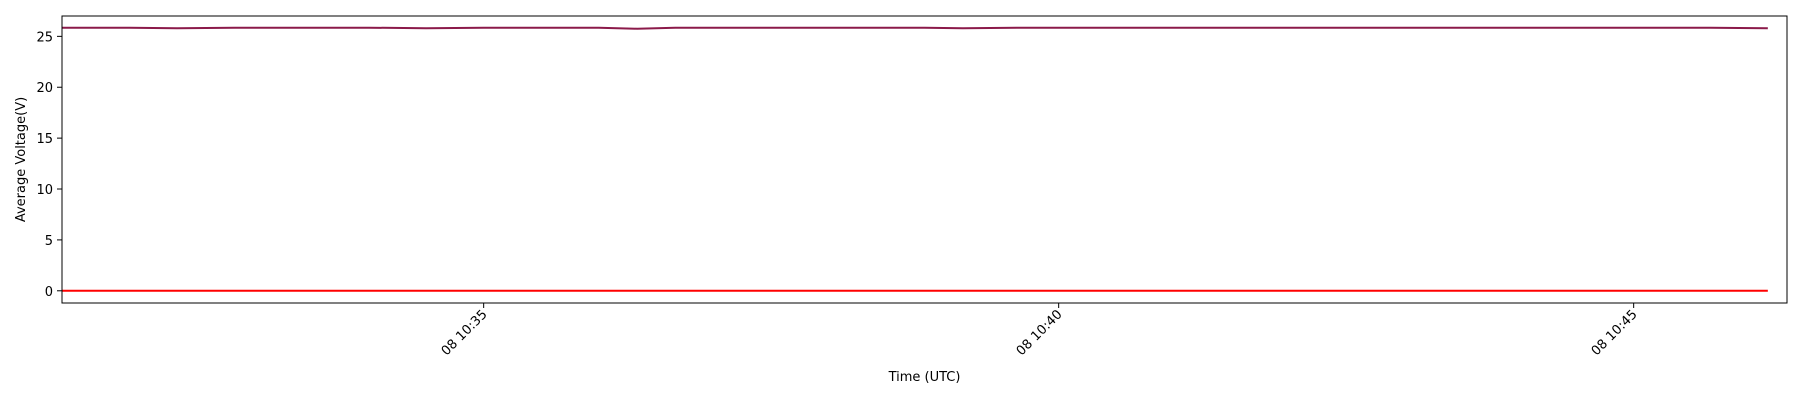 The height and width of the screenshot is (400, 1800). What do you see at coordinates (44, 139) in the screenshot?
I see `y-tick-label: 15` at bounding box center [44, 139].